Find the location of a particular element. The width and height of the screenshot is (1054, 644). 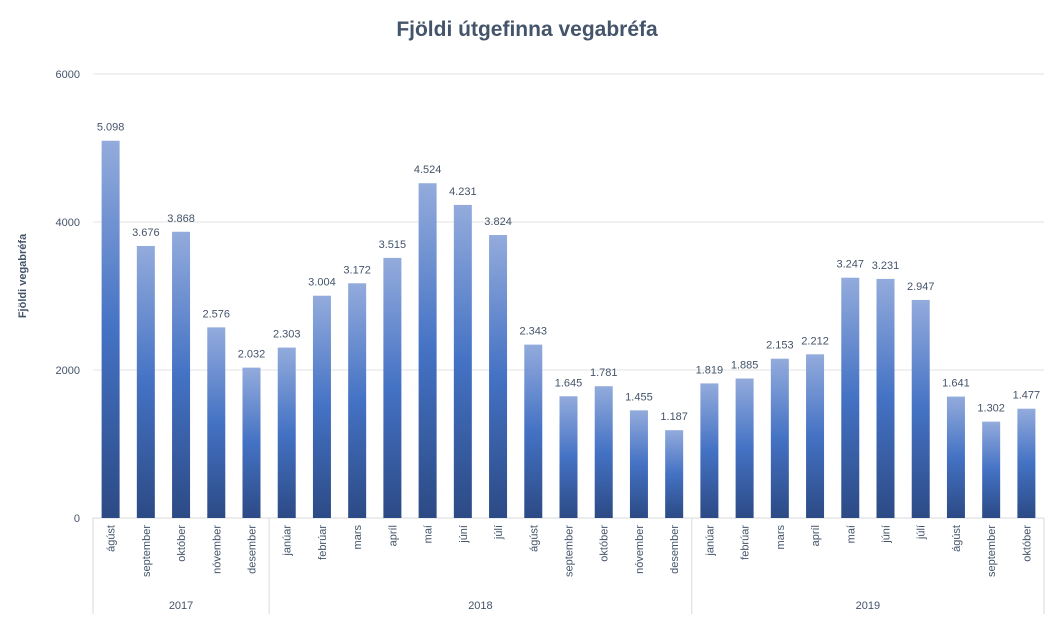

data-label: 2.303 is located at coordinates (287, 335).